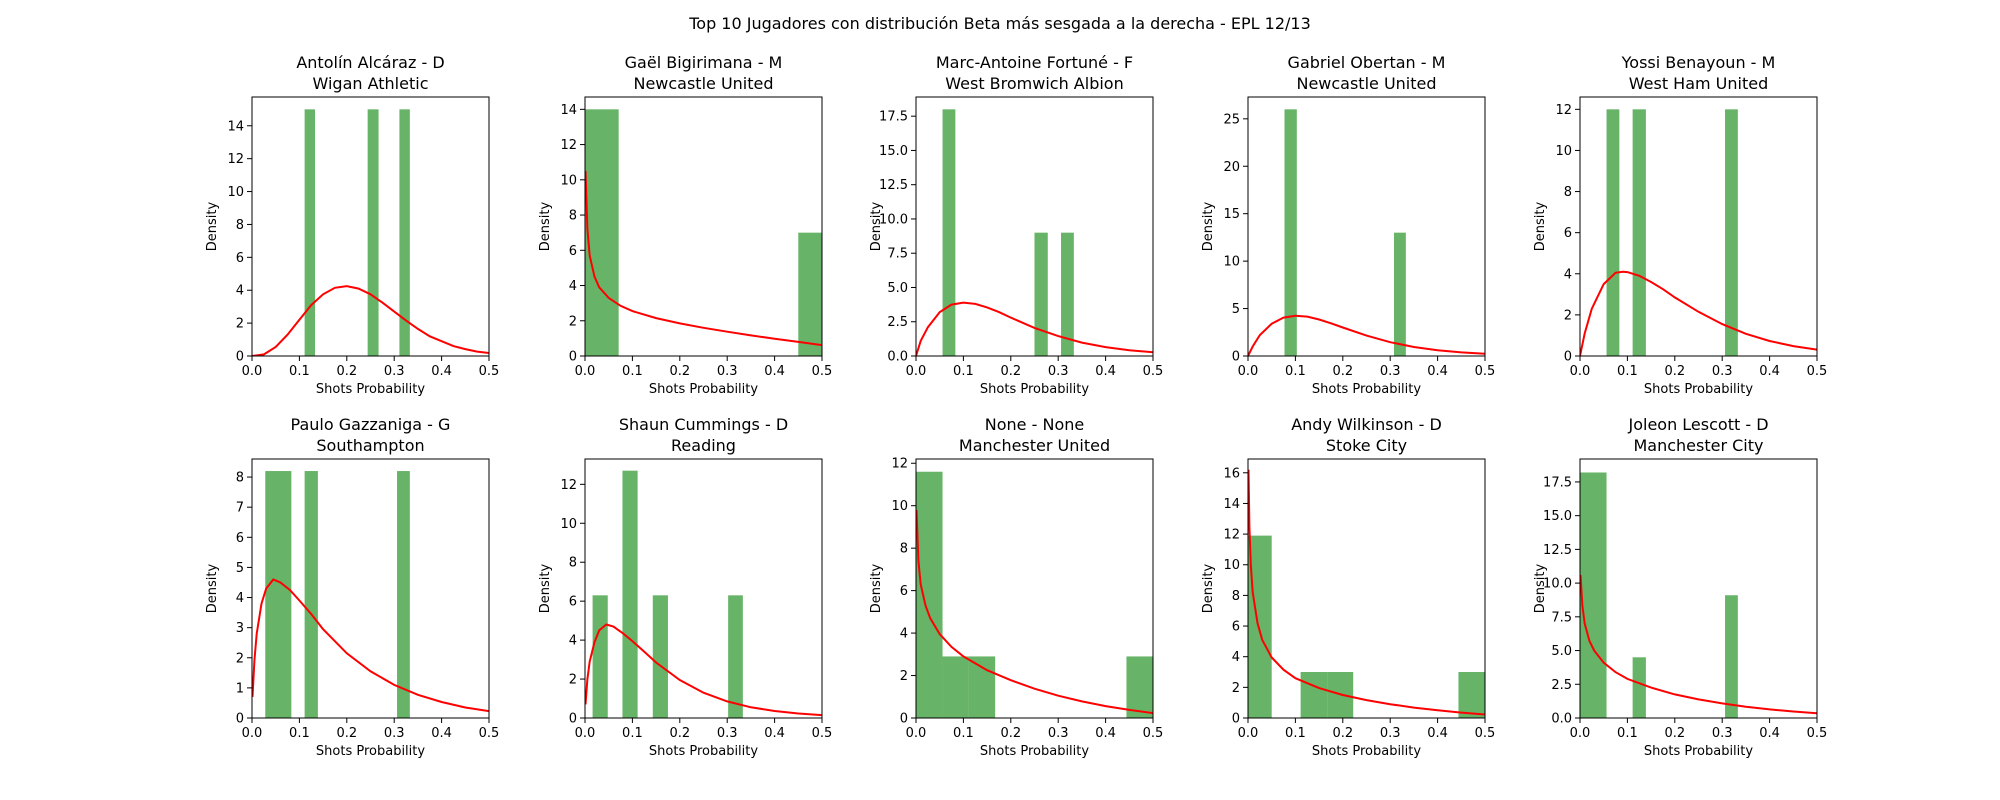 This screenshot has width=2000, height=800. I want to click on subplot-title-player: Gaël Bigirimana - M, so click(704, 62).